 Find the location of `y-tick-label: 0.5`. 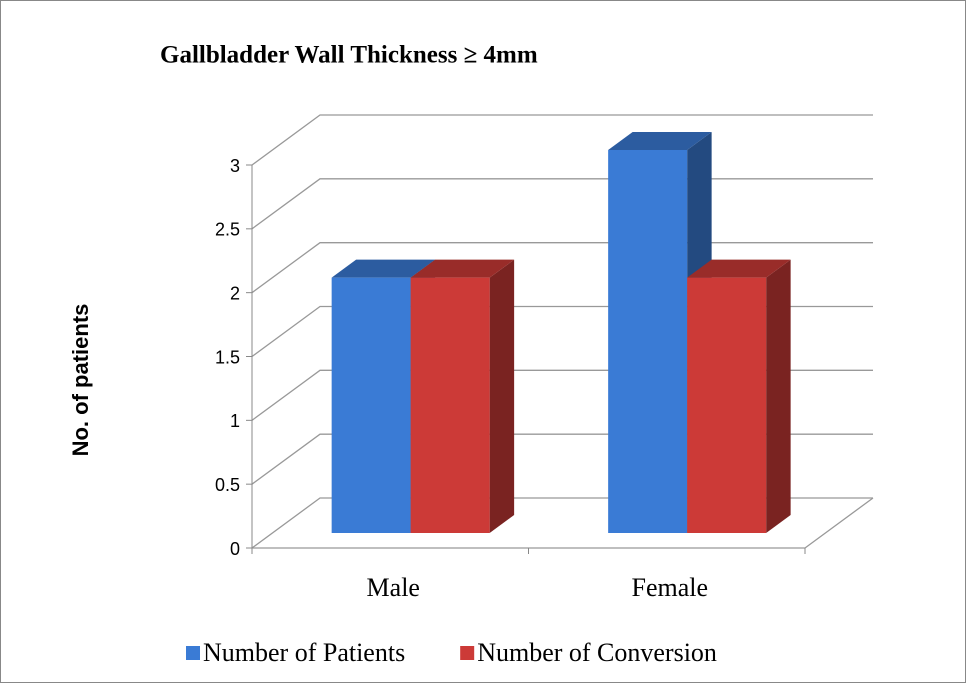

y-tick-label: 0.5 is located at coordinates (227, 485).